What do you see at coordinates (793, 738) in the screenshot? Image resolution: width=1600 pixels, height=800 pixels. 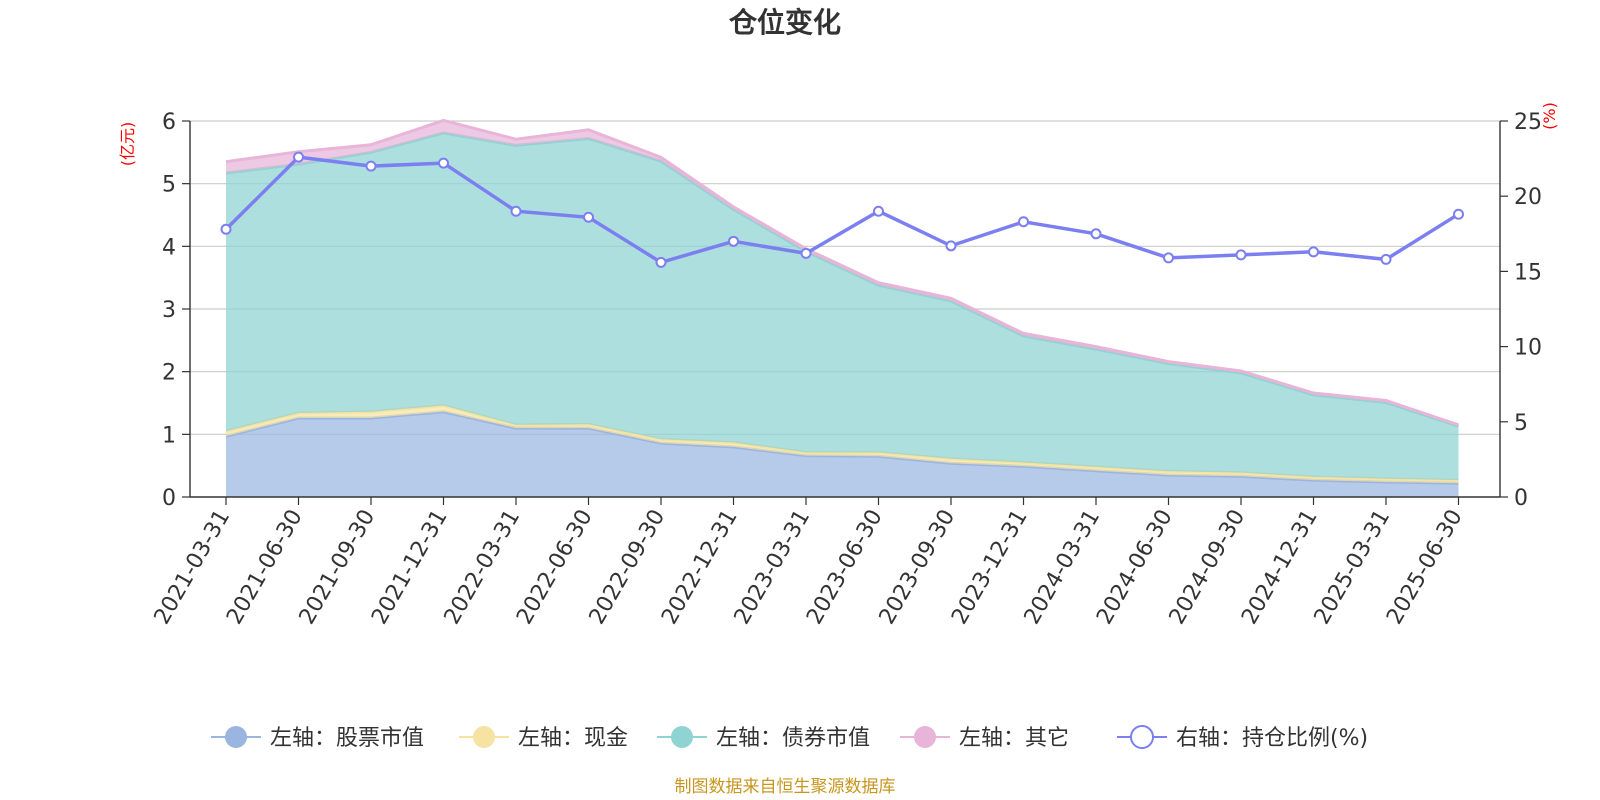 I see `legend-label: 左轴：债券市值` at bounding box center [793, 738].